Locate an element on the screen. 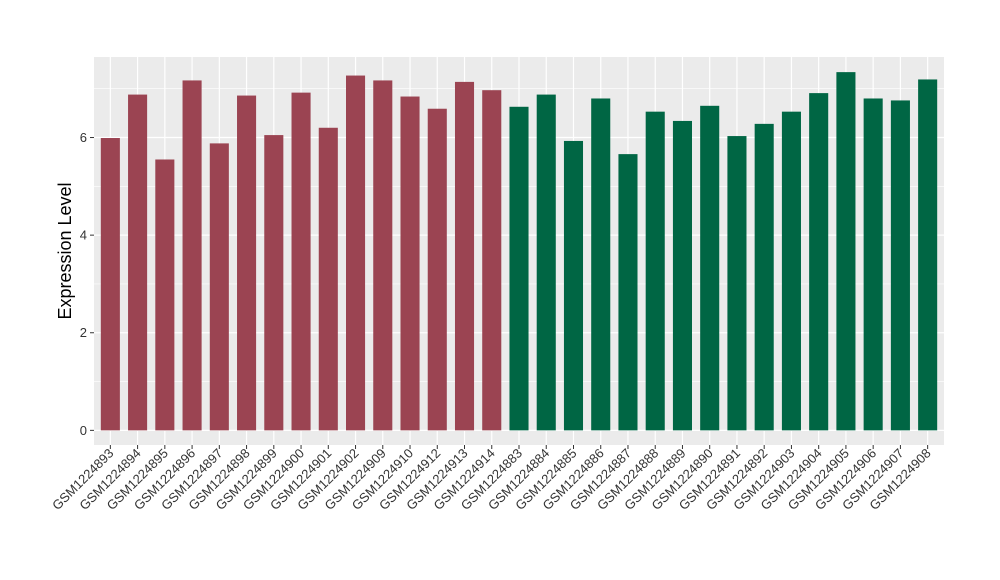 The image size is (1000, 580). y-axis: 0 2 4 6 is located at coordinates (87, 284).